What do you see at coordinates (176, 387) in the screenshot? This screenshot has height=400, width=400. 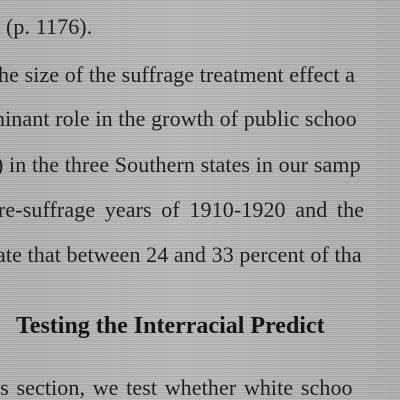 I see `text-line: is section, we test whether white schoo` at bounding box center [176, 387].